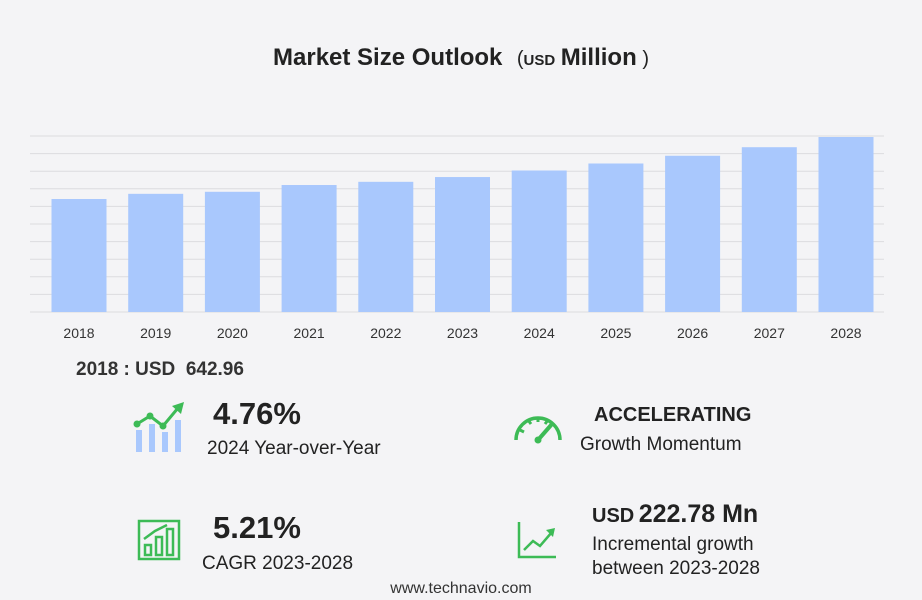 This screenshot has height=600, width=922. I want to click on growth-chart-icon, so click(158, 427).